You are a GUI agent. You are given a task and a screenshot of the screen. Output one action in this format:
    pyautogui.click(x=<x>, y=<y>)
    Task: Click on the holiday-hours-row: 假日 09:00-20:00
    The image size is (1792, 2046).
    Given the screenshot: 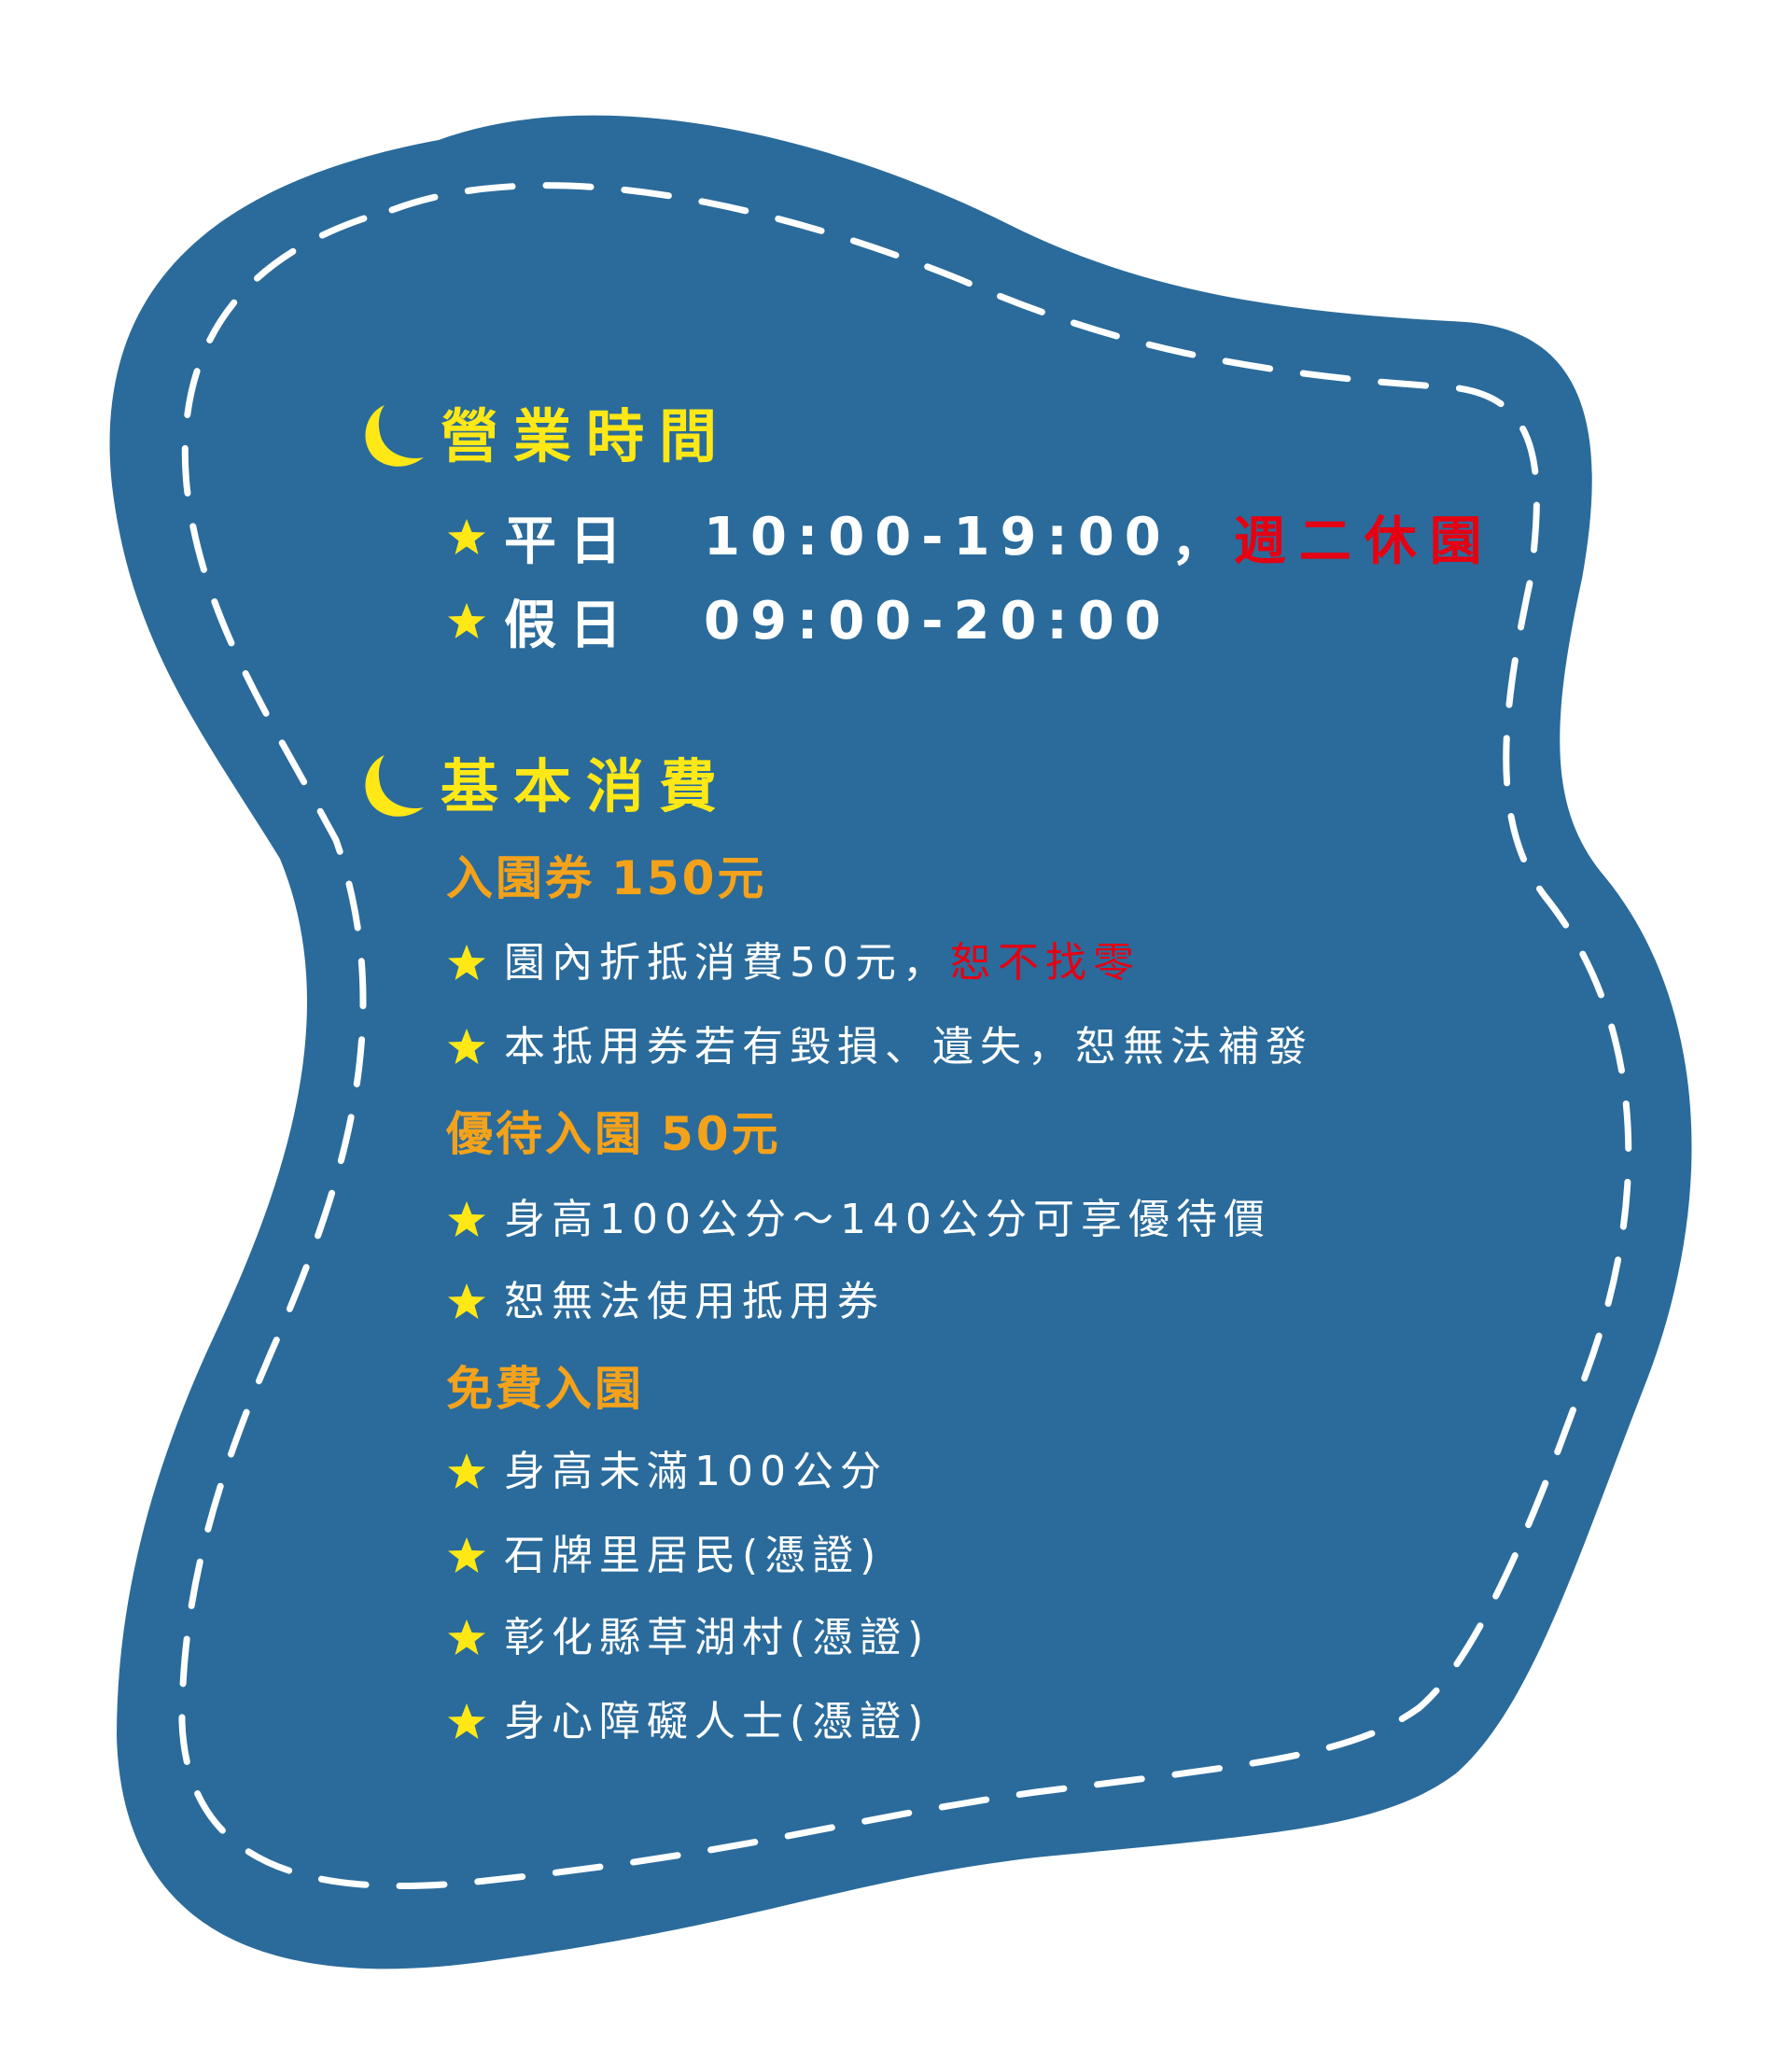 What is the action you would take?
    pyautogui.click(x=808, y=621)
    